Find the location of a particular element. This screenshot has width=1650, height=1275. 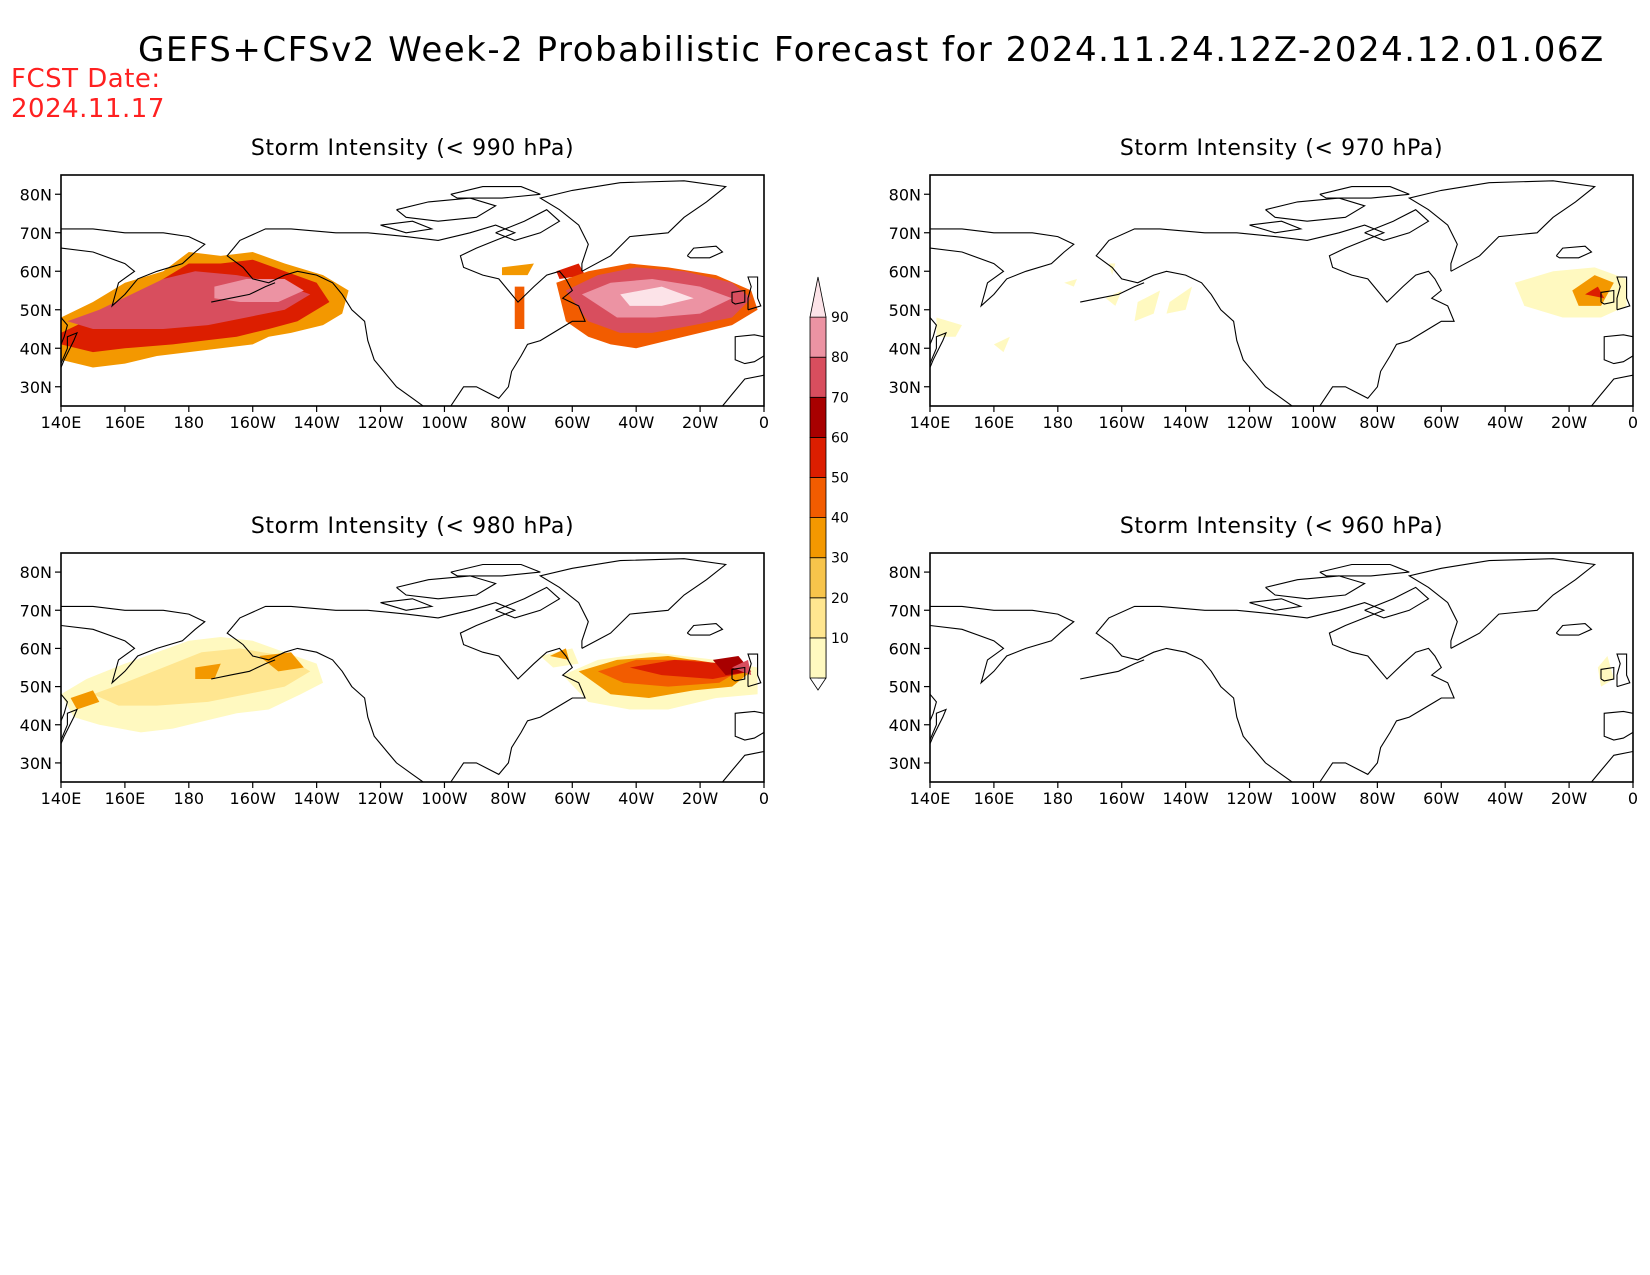

fcst-date-value: 2024.11.17 is located at coordinates (88, 109).